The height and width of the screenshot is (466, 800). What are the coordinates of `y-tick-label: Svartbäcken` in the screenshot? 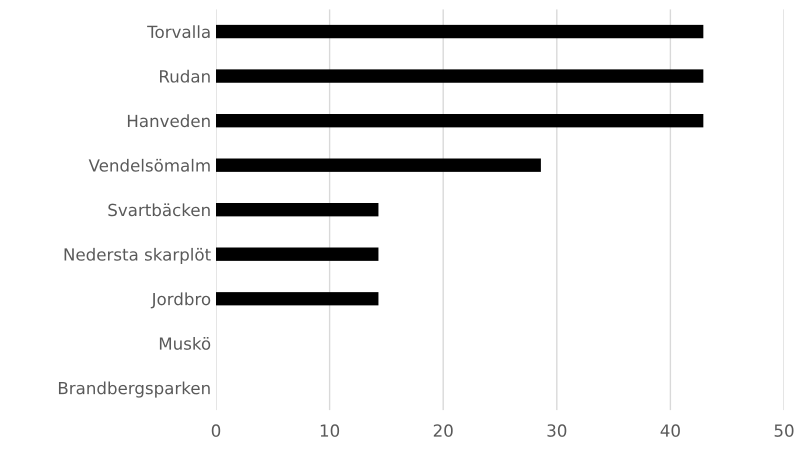 It's located at (159, 209).